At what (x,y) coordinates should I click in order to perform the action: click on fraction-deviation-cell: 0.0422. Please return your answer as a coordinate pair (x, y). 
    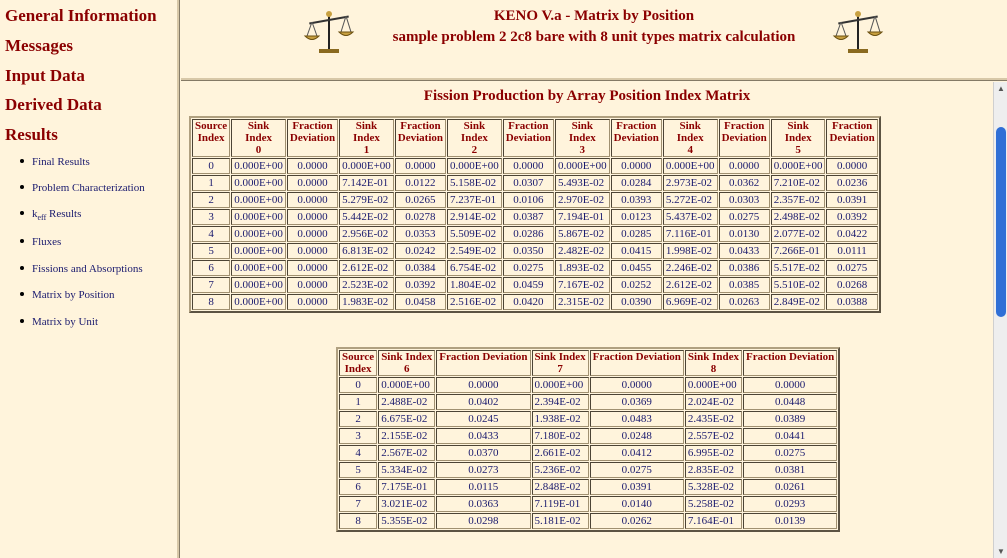
    Looking at the image, I should click on (852, 234).